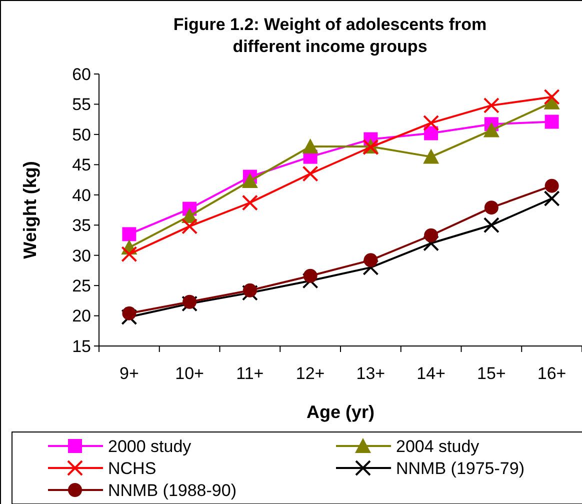 This screenshot has height=504, width=582. What do you see at coordinates (438, 446) in the screenshot?
I see `legend-label: 2004 study` at bounding box center [438, 446].